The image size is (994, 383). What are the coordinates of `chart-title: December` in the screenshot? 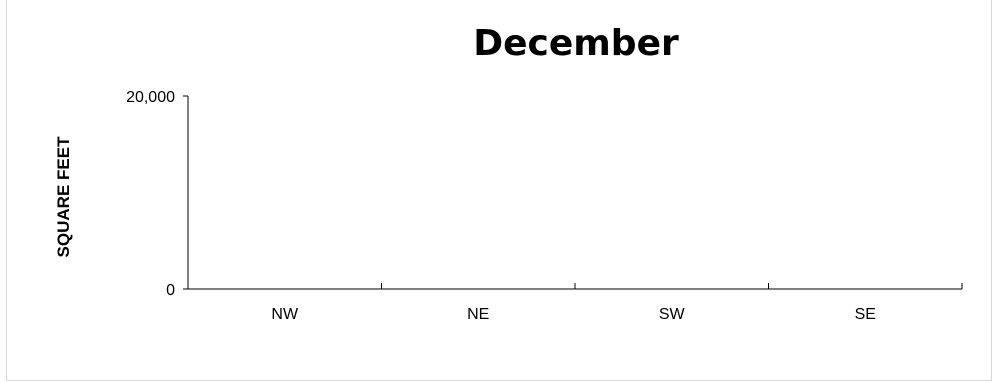 It's located at (576, 43).